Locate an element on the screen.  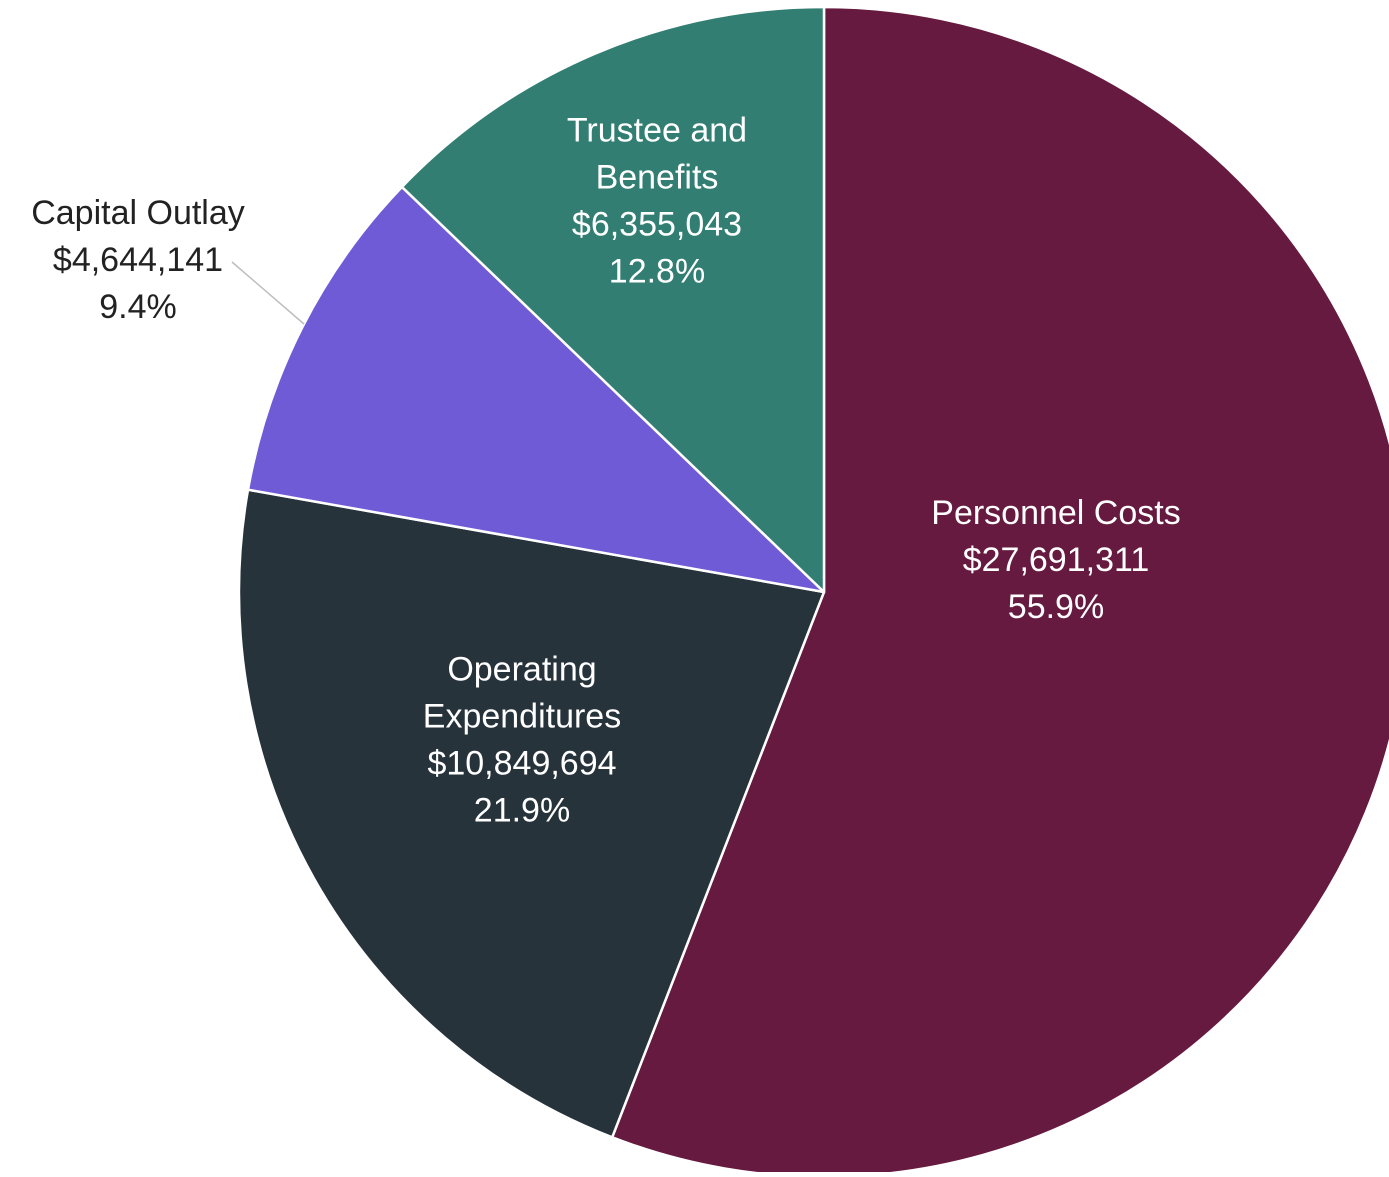
category-label: Expenditures is located at coordinates (522, 716).